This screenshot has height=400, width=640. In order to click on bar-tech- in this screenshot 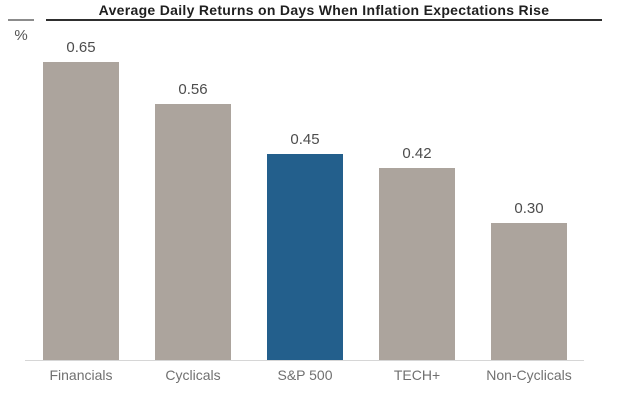, I will do `click(417, 264)`.